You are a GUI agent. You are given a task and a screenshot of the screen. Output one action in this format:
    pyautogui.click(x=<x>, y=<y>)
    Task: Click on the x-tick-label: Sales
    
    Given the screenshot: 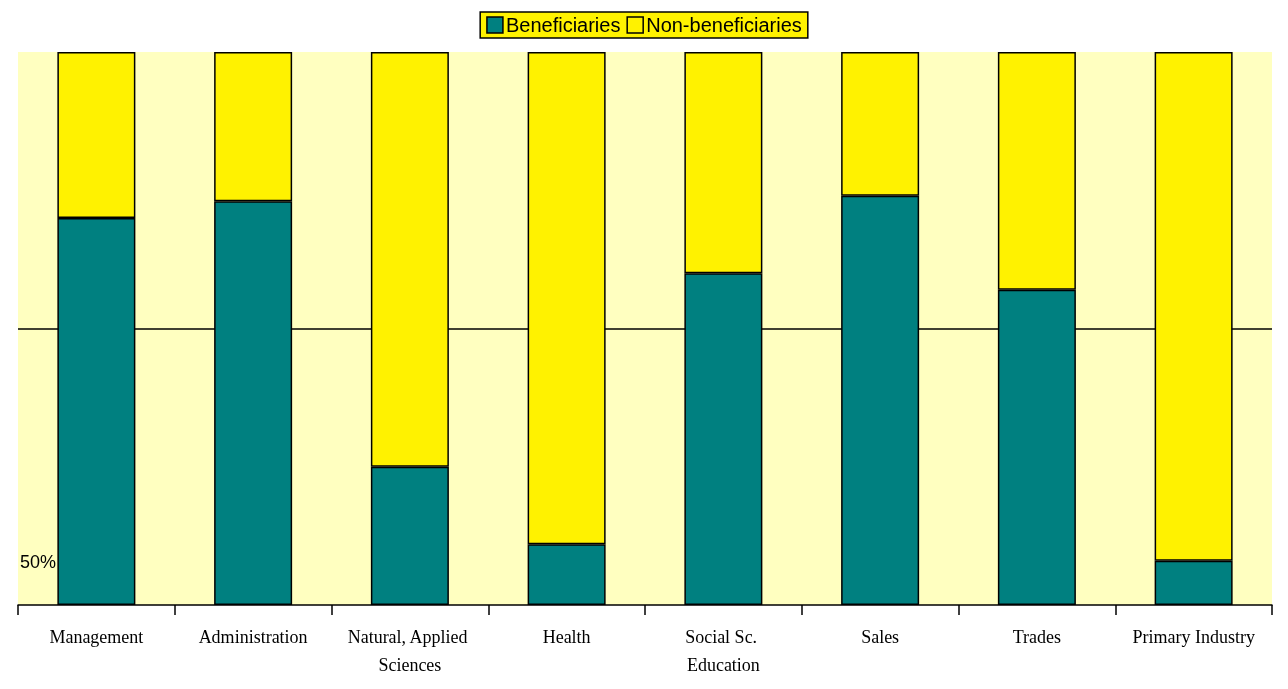 What is the action you would take?
    pyautogui.click(x=880, y=637)
    